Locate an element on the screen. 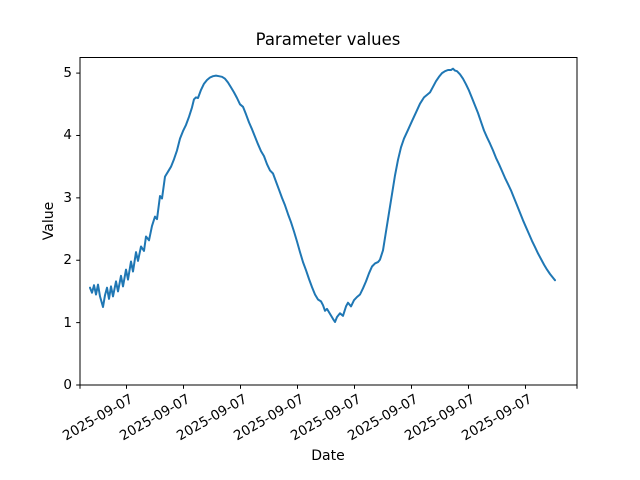  y-axis-label: Value is located at coordinates (49, 221).